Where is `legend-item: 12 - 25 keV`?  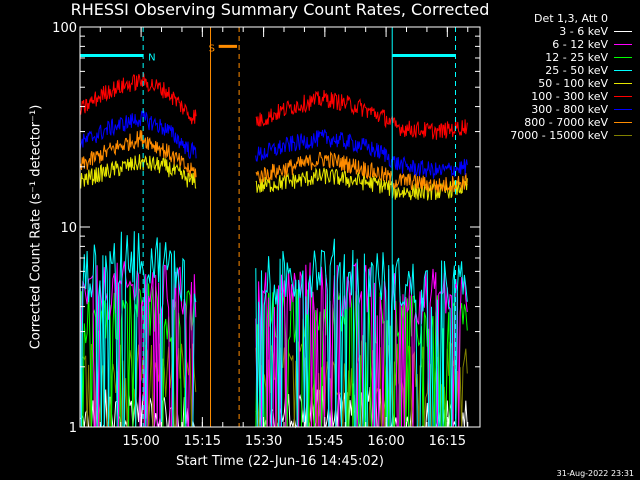
legend-item: 12 - 25 keV is located at coordinates (571, 57).